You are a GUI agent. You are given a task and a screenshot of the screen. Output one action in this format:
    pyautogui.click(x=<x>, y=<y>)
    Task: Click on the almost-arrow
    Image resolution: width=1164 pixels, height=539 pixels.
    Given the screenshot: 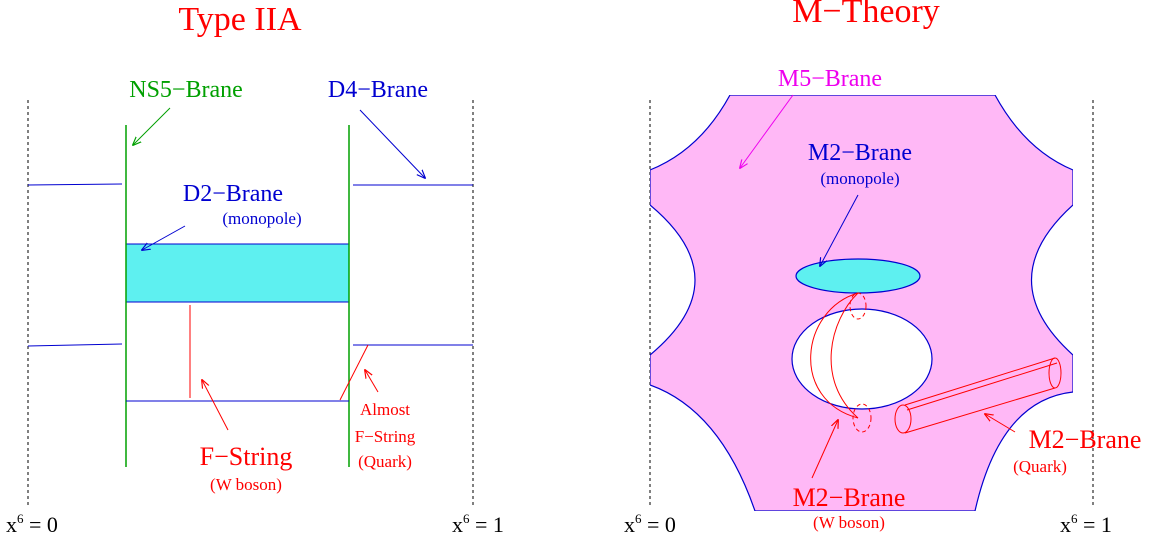 What is the action you would take?
    pyautogui.click(x=372, y=381)
    